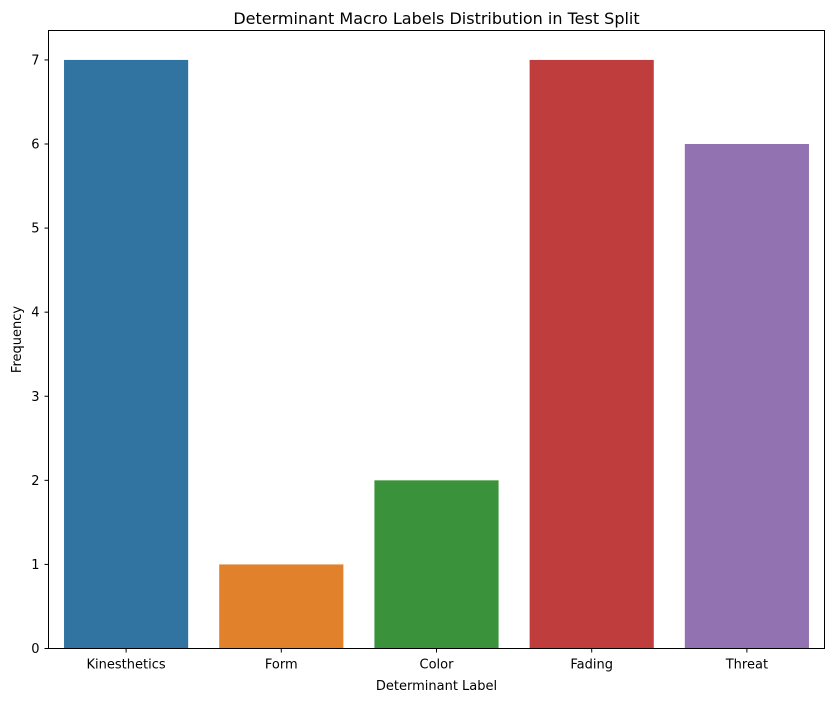  Describe the element at coordinates (40, 355) in the screenshot. I see `y-axis: 0 1 2 3 4 5 6 7` at that location.